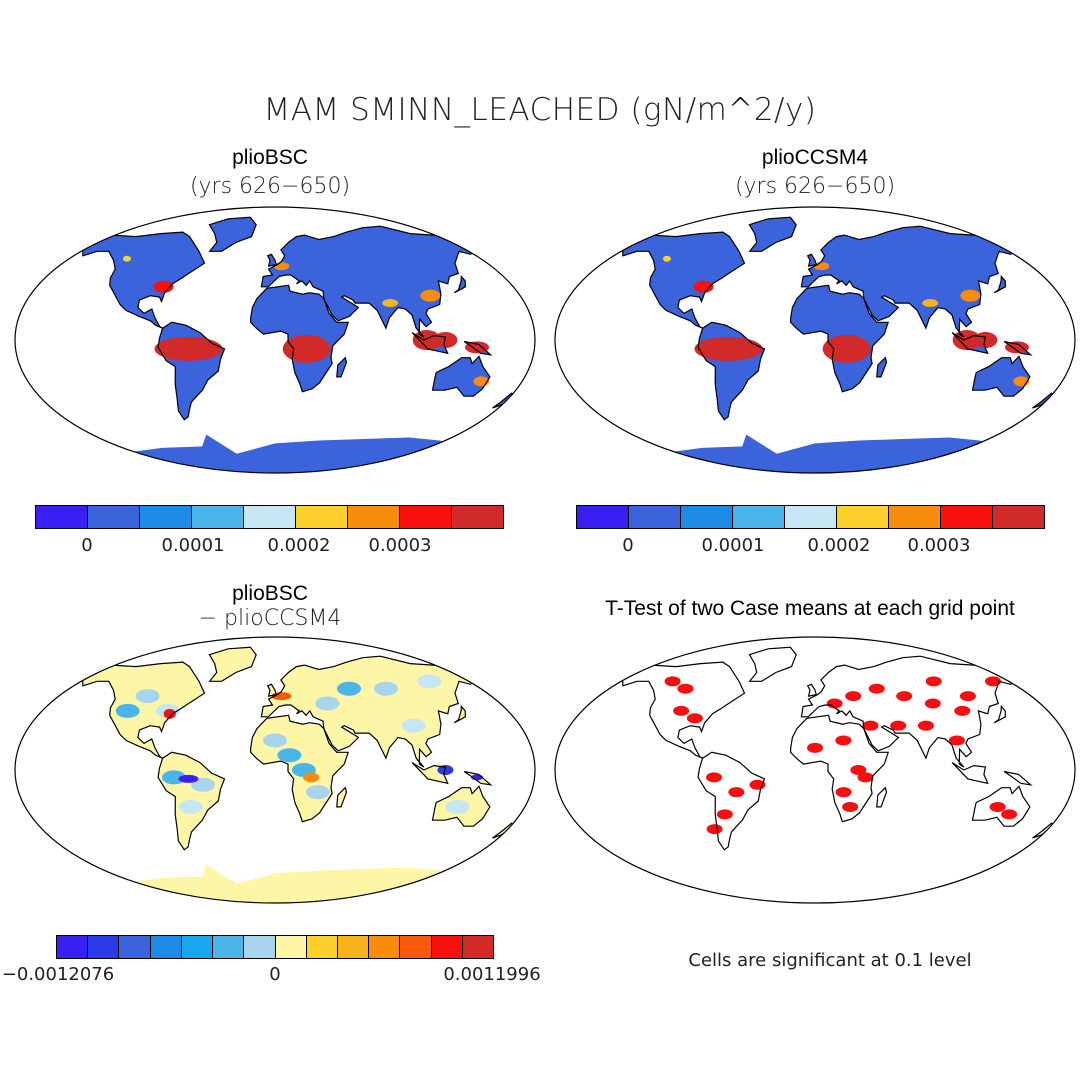 The width and height of the screenshot is (1080, 1080). I want to click on land-africa, so click(839, 768).